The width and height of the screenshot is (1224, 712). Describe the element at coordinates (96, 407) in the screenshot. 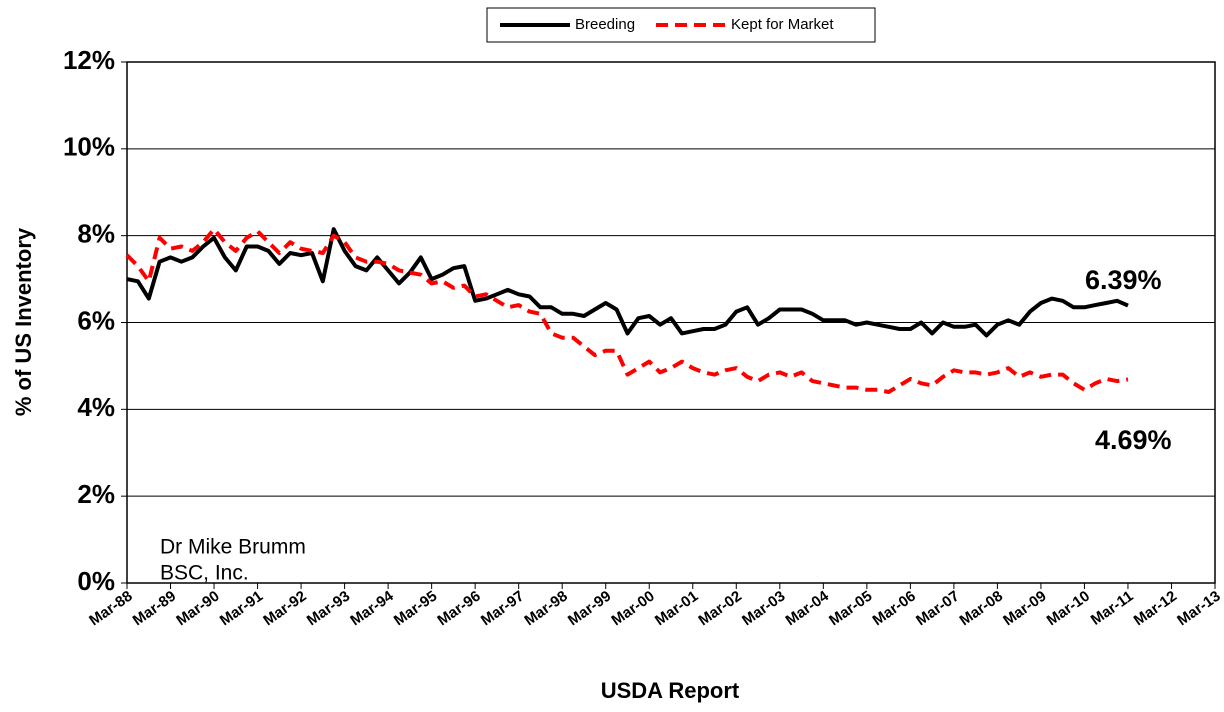

I see `y-tick-label: 4%` at that location.